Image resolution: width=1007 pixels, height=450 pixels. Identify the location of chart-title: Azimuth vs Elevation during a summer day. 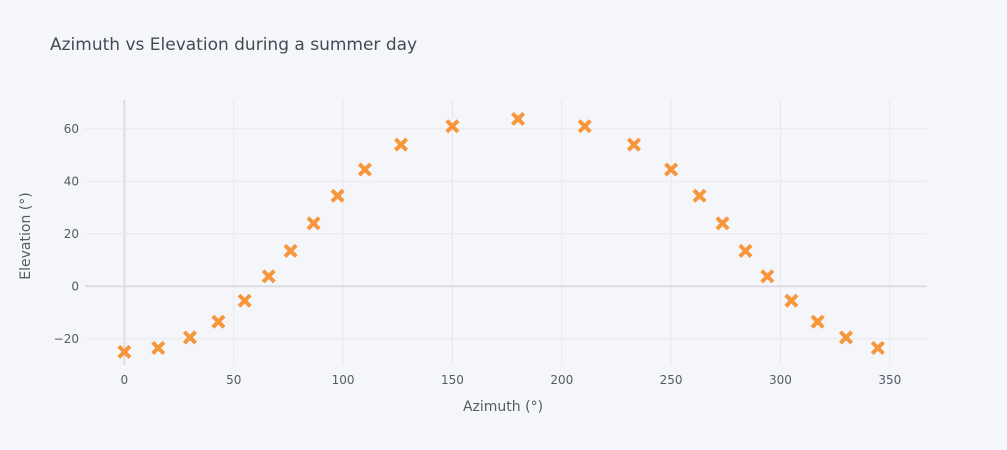
(233, 45).